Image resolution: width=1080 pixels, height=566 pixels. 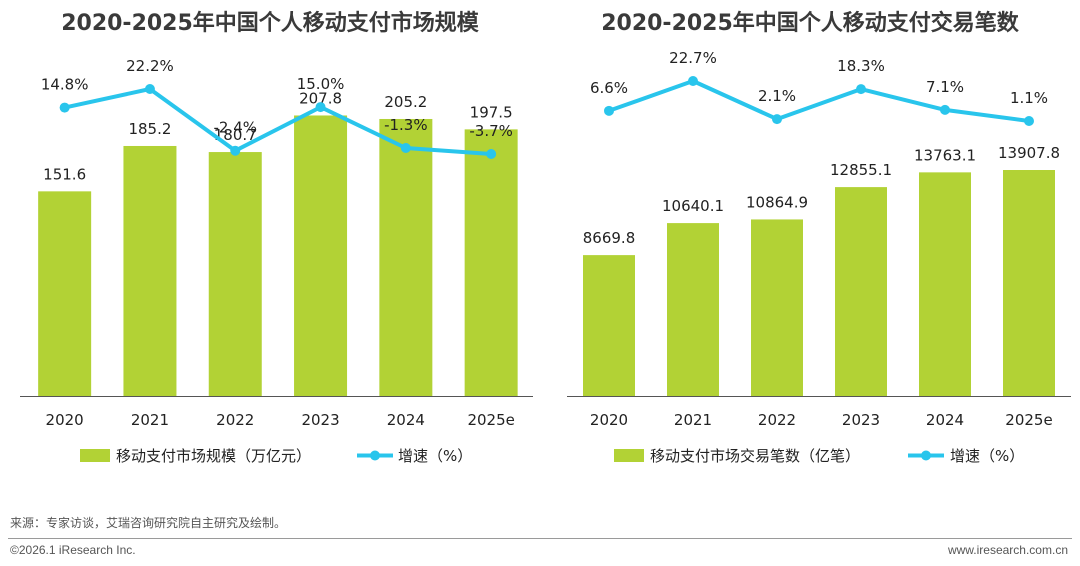 What do you see at coordinates (405, 102) in the screenshot?
I see `bar-value-label: 205.2` at bounding box center [405, 102].